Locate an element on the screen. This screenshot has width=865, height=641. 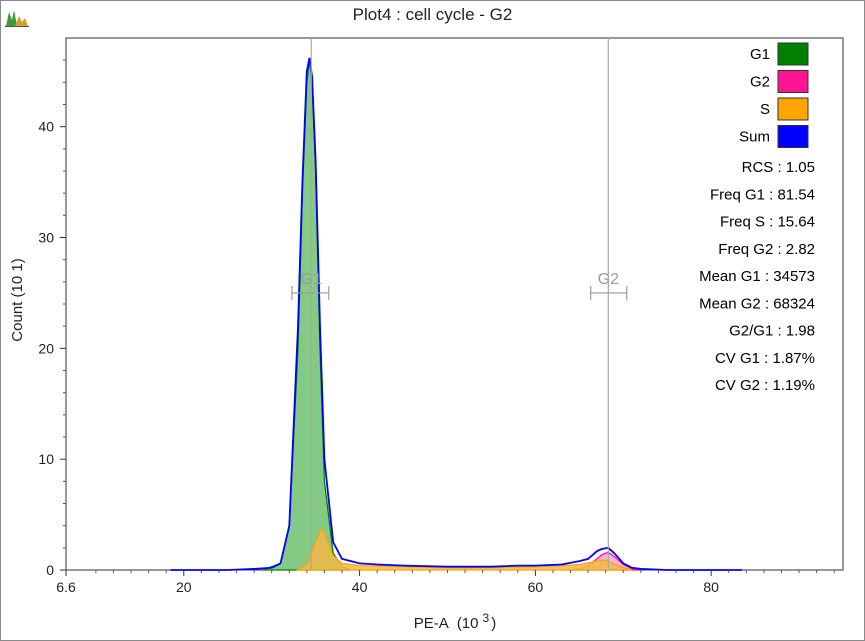
y-tick-label: 20 is located at coordinates (46, 348).